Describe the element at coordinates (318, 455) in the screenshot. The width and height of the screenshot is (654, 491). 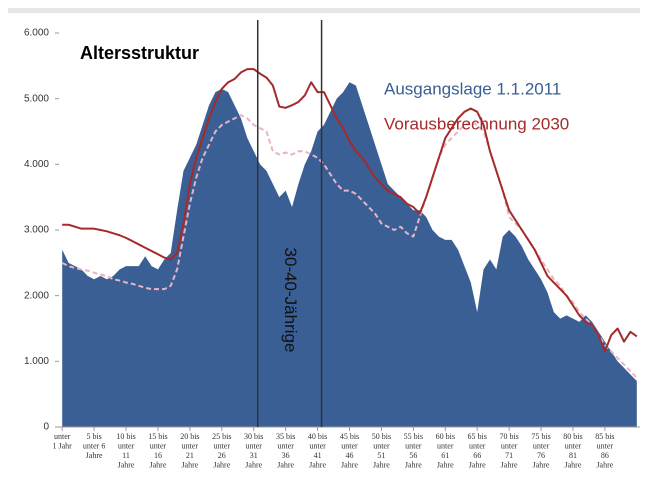
I see `x-tick-label-line: 41` at that location.